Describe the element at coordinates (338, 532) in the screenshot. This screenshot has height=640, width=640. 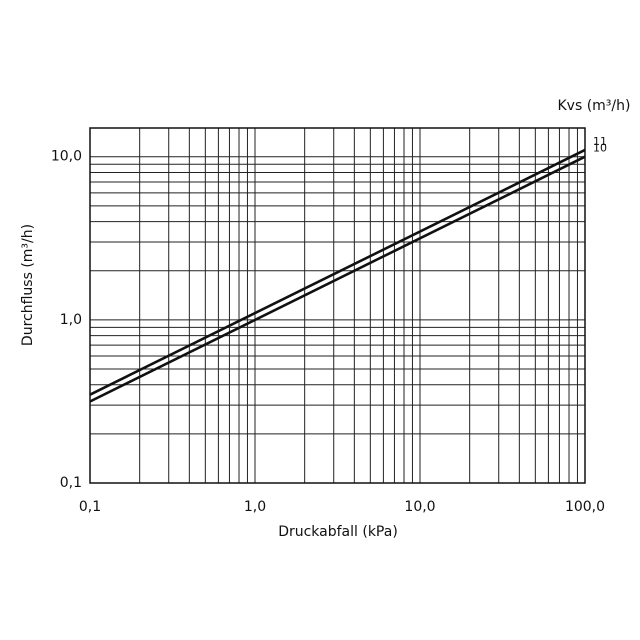
I see `x-axis-label: Druckabfall (kPa)` at that location.